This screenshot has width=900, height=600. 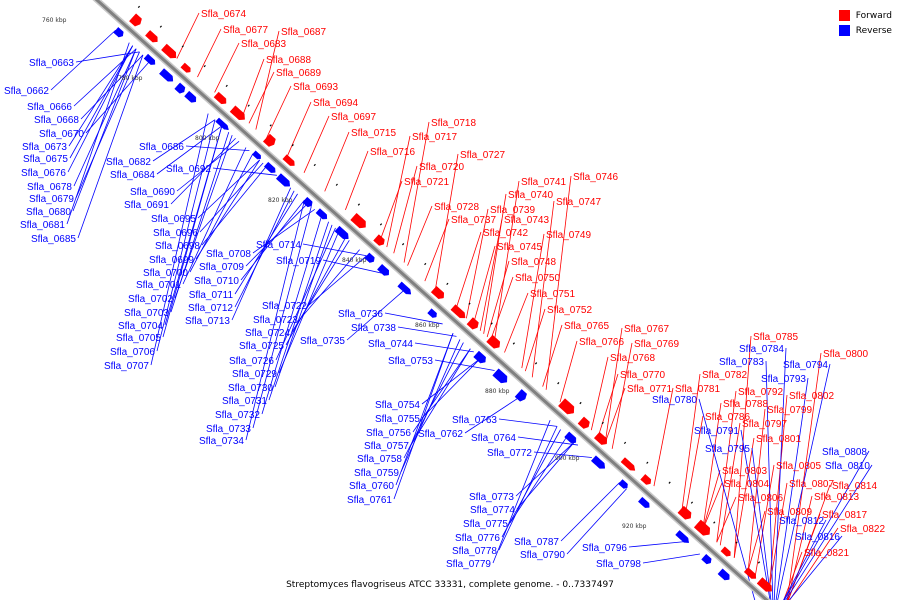 What do you see at coordinates (646, 329) in the screenshot?
I see `forward-gene-label: Sfla_0767` at bounding box center [646, 329].